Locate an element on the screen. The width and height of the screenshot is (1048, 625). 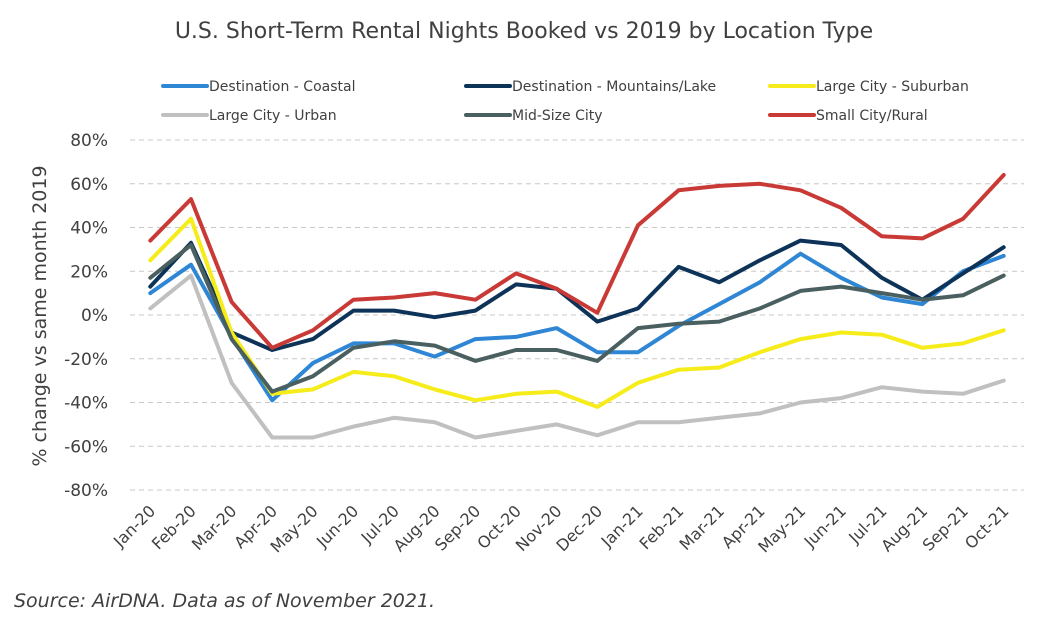
x-tick-label: Dec-20 is located at coordinates (579, 528).